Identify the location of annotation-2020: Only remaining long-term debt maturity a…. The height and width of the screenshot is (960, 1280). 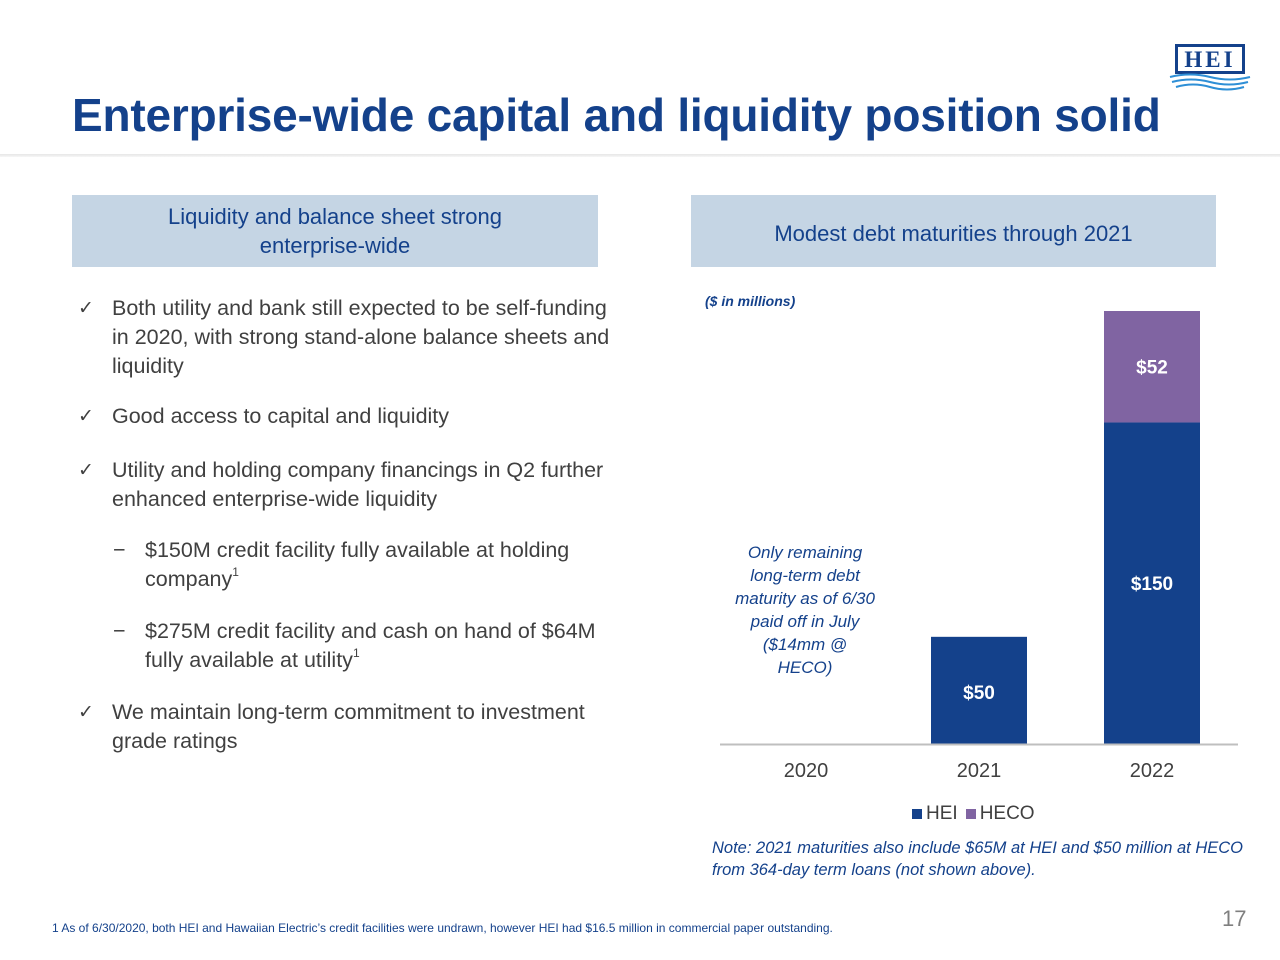
(805, 610).